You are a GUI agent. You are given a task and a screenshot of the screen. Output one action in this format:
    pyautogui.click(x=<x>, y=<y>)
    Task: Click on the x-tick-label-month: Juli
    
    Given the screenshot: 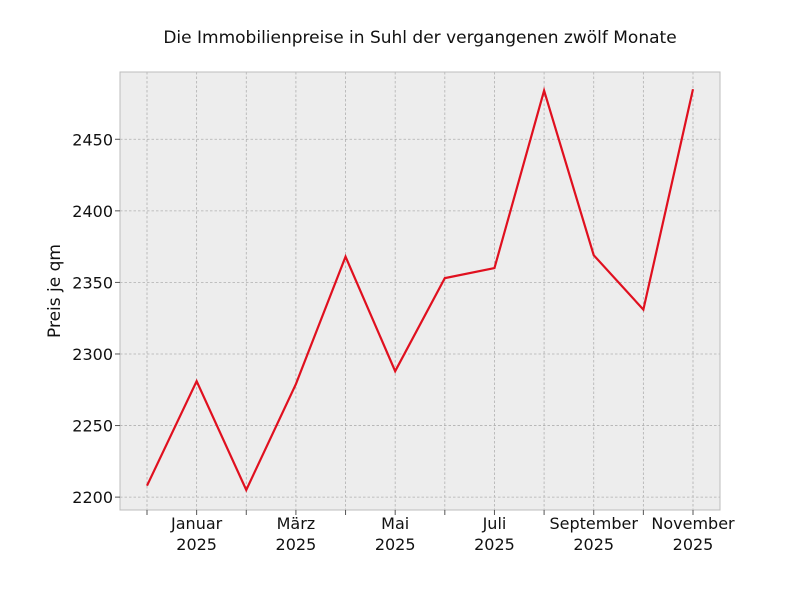 What is the action you would take?
    pyautogui.click(x=494, y=523)
    